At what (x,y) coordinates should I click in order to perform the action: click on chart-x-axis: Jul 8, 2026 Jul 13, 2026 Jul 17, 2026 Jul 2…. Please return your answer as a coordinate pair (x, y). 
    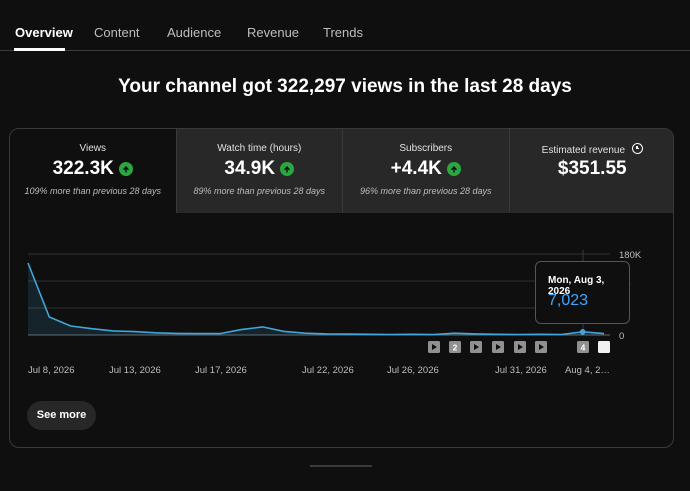
    Looking at the image, I should click on (319, 370).